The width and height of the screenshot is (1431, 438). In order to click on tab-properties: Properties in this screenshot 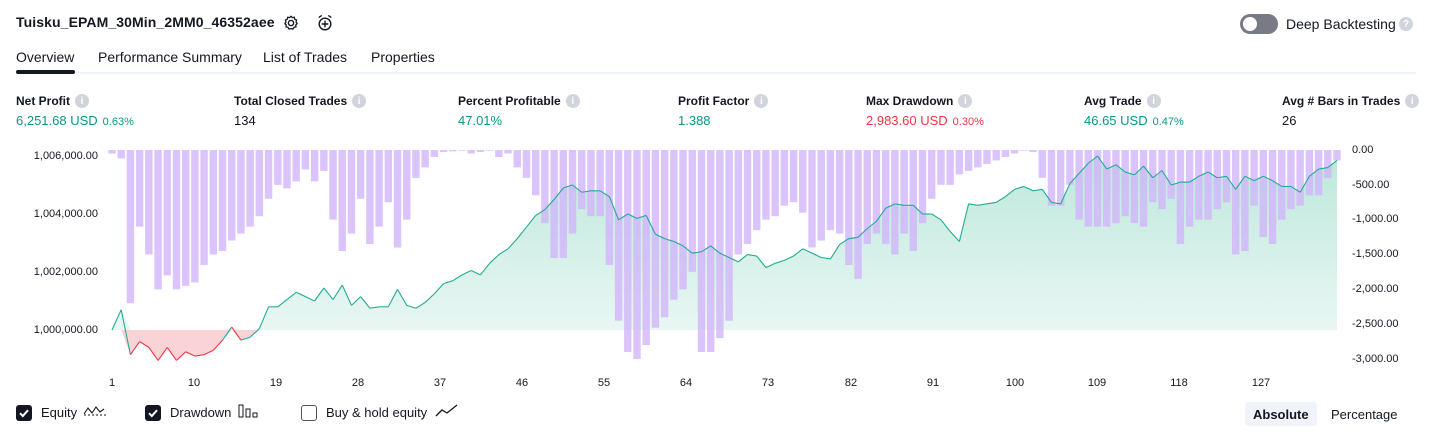, I will do `click(403, 57)`.